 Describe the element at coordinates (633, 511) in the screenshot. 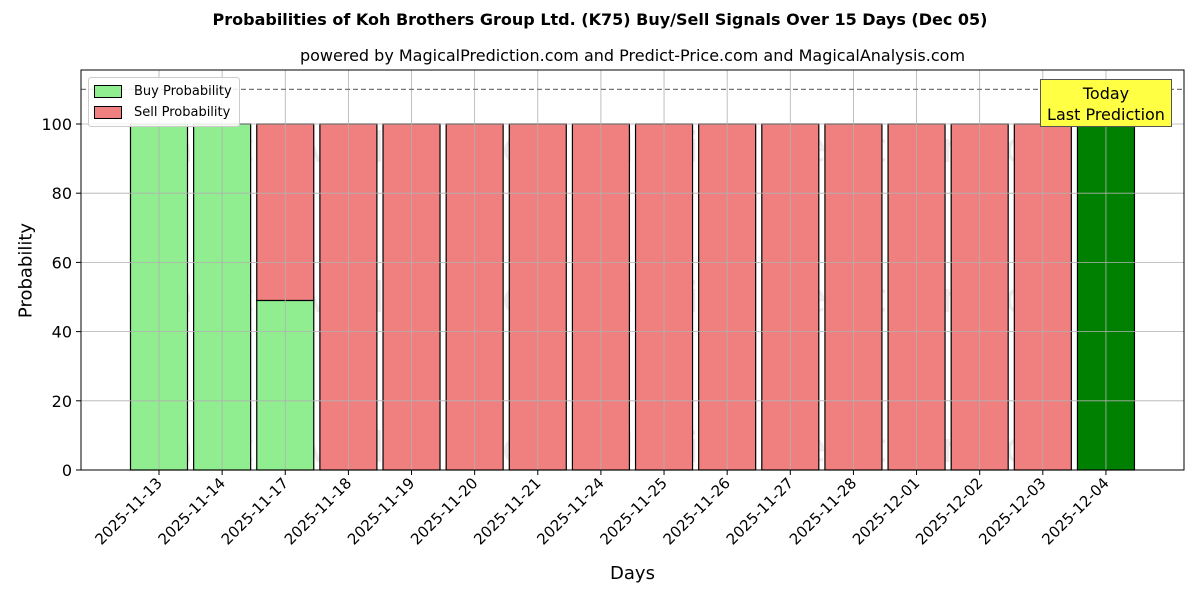

I see `x-tick-label: 2025-11-25` at that location.